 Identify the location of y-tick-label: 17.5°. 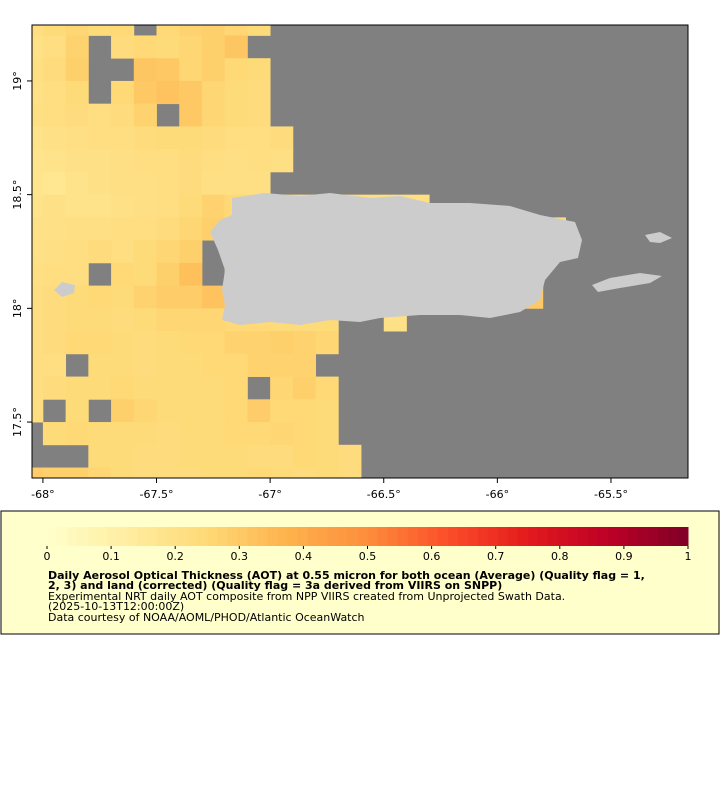
(17, 422).